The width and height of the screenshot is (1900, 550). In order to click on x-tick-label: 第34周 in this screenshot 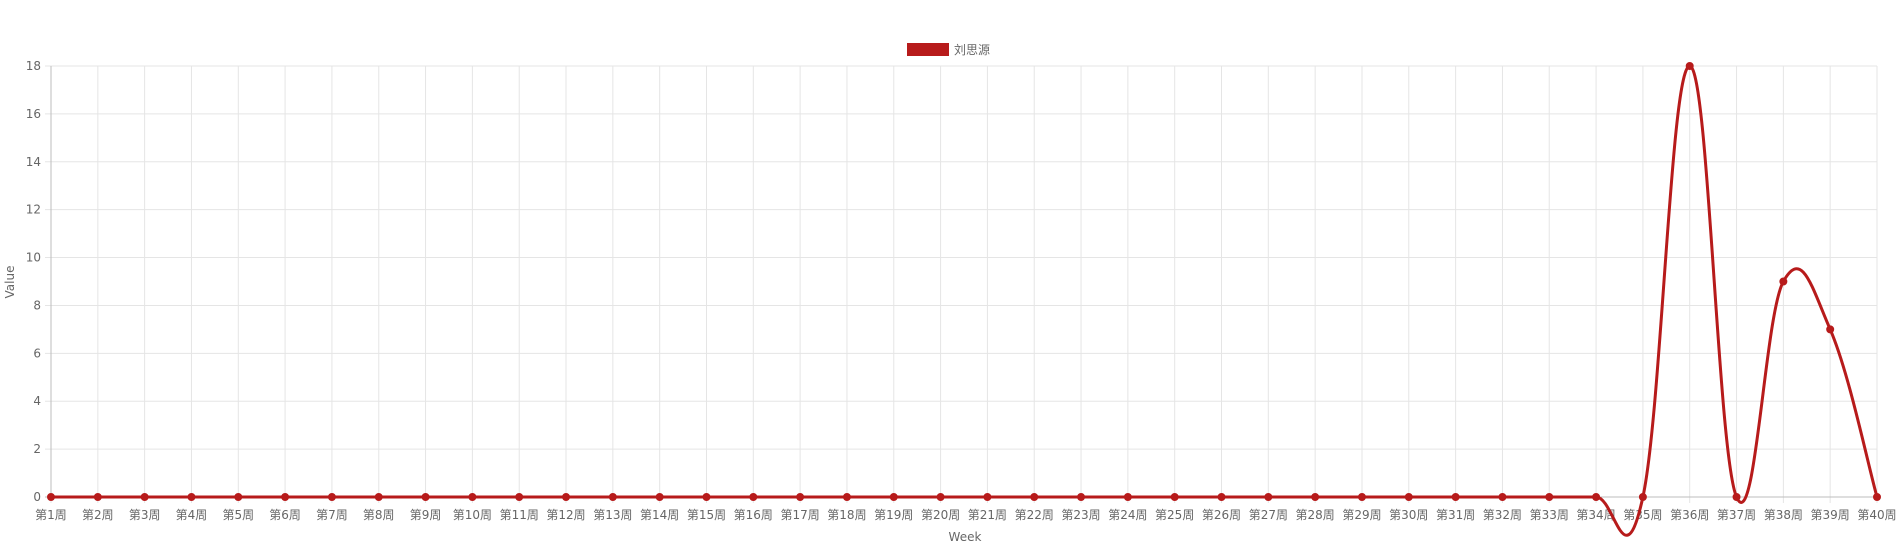, I will do `click(1595, 515)`.